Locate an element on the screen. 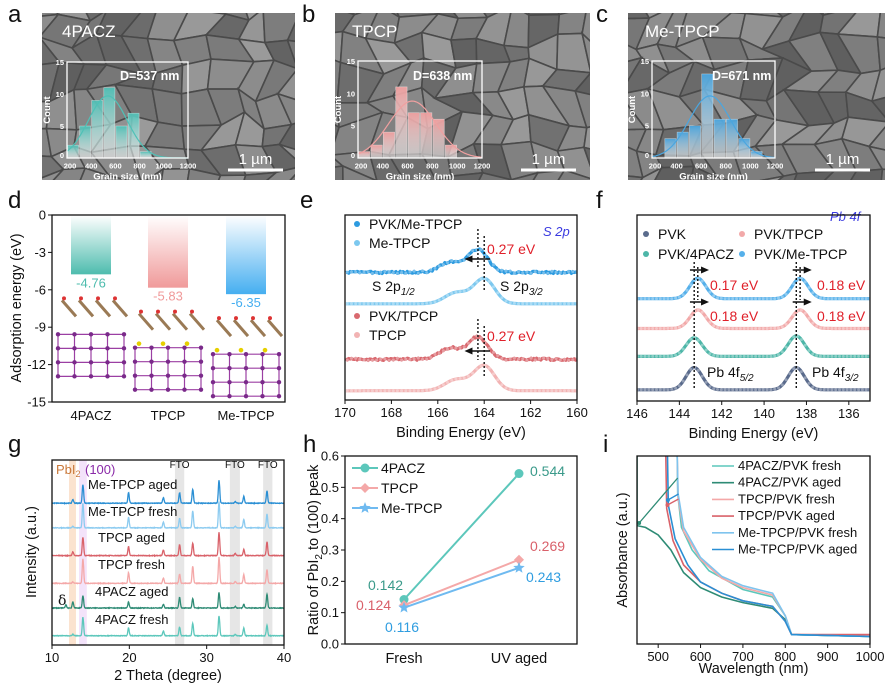 The image size is (892, 687). category-label: TPCP is located at coordinates (168, 415).